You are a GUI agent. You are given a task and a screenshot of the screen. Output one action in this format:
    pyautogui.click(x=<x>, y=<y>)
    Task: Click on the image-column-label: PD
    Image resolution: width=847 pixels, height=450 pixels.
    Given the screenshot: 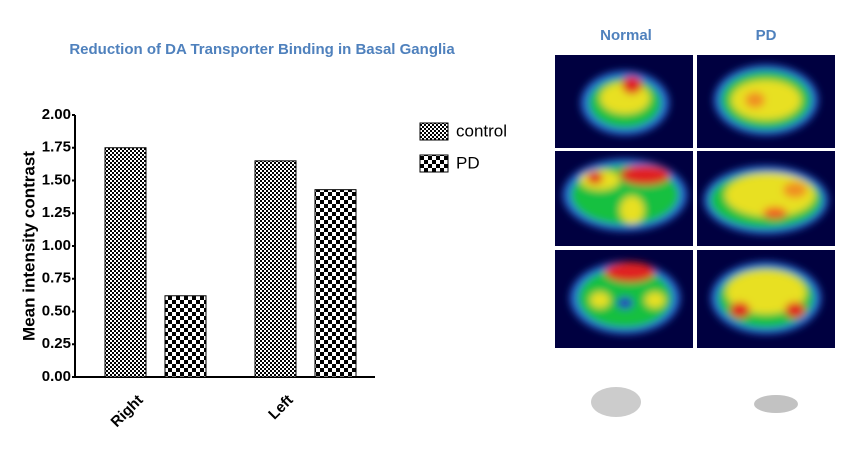 What is the action you would take?
    pyautogui.click(x=766, y=35)
    